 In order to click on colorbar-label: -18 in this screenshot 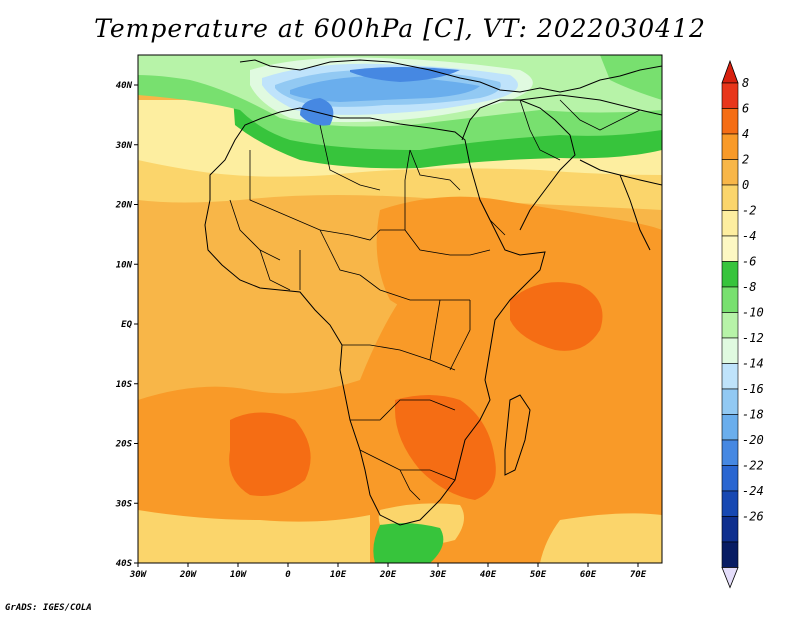, I will do `click(753, 415)`.